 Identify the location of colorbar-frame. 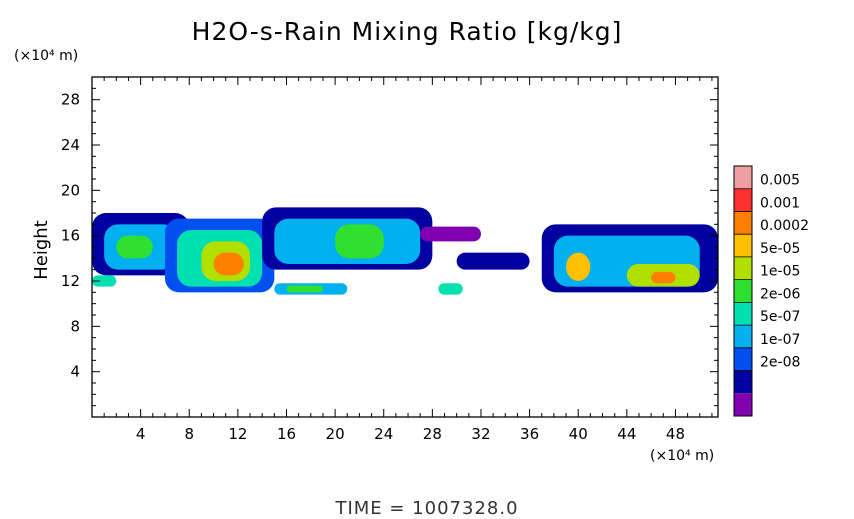
(743, 291).